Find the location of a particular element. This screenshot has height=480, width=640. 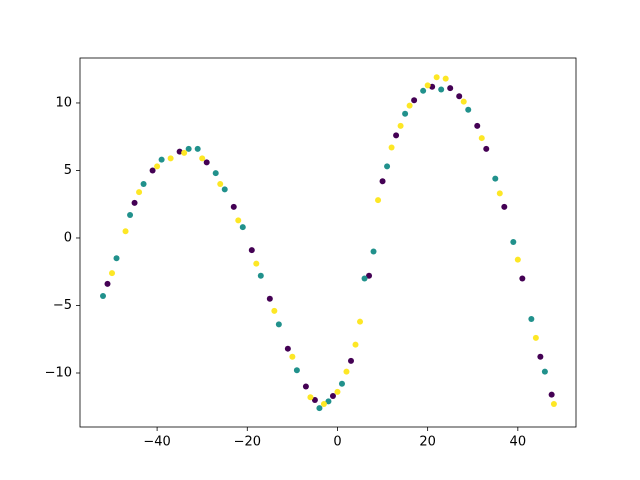

x-tick-label: −40 is located at coordinates (156, 442).